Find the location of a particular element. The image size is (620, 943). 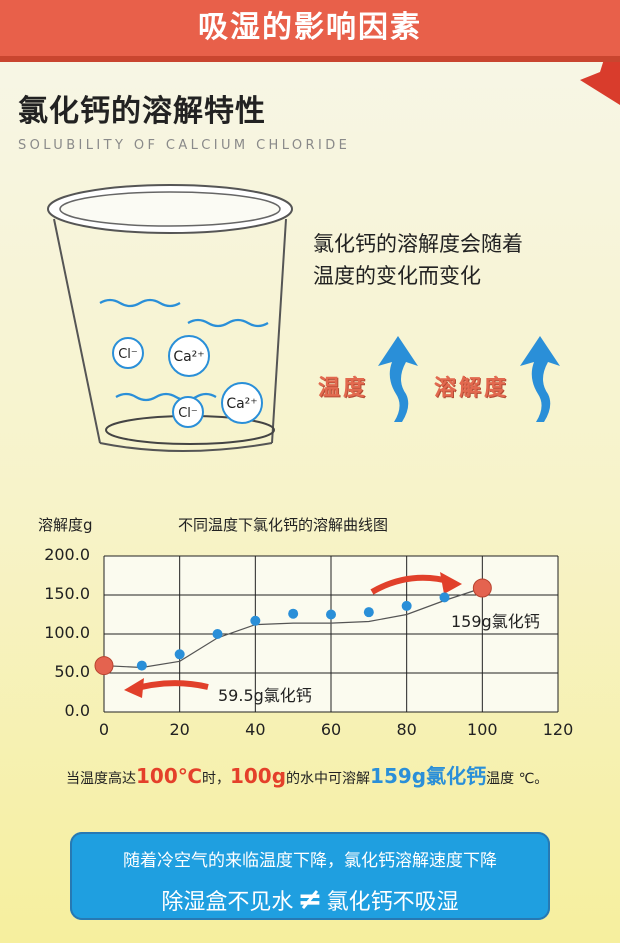

note-text: 温度 ℃。 is located at coordinates (517, 779).